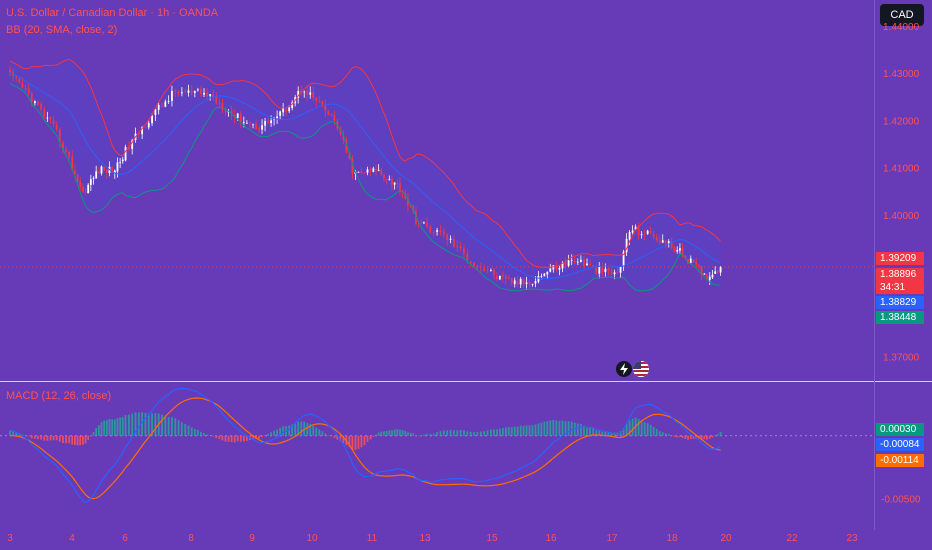 Image resolution: width=932 pixels, height=550 pixels. I want to click on time-tick-label: 15, so click(492, 538).